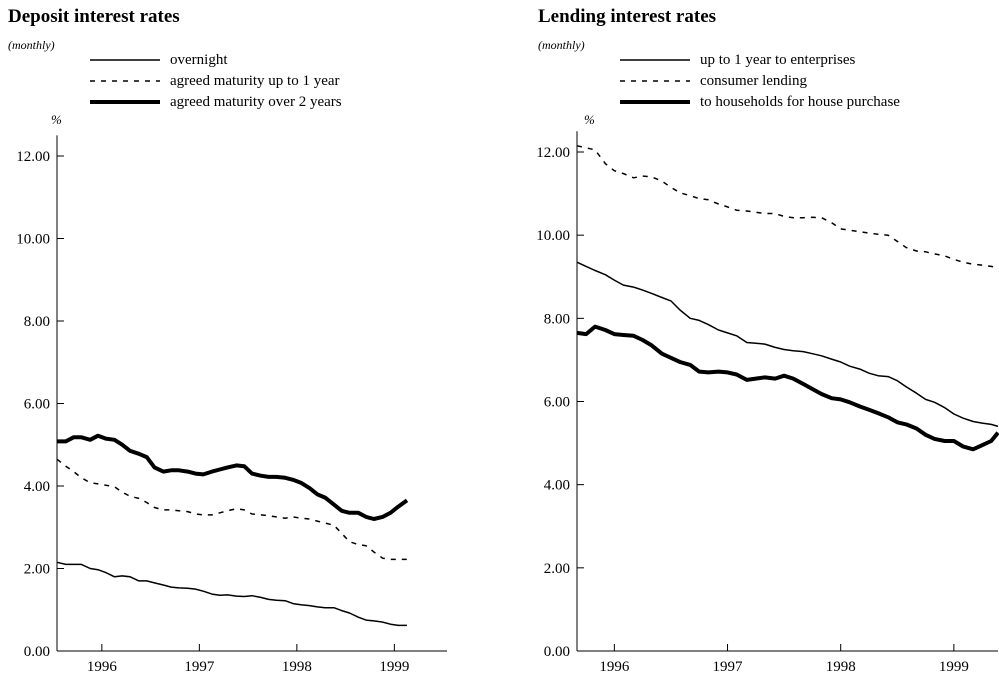  I want to click on legend-label: to households for house purchase, so click(800, 102).